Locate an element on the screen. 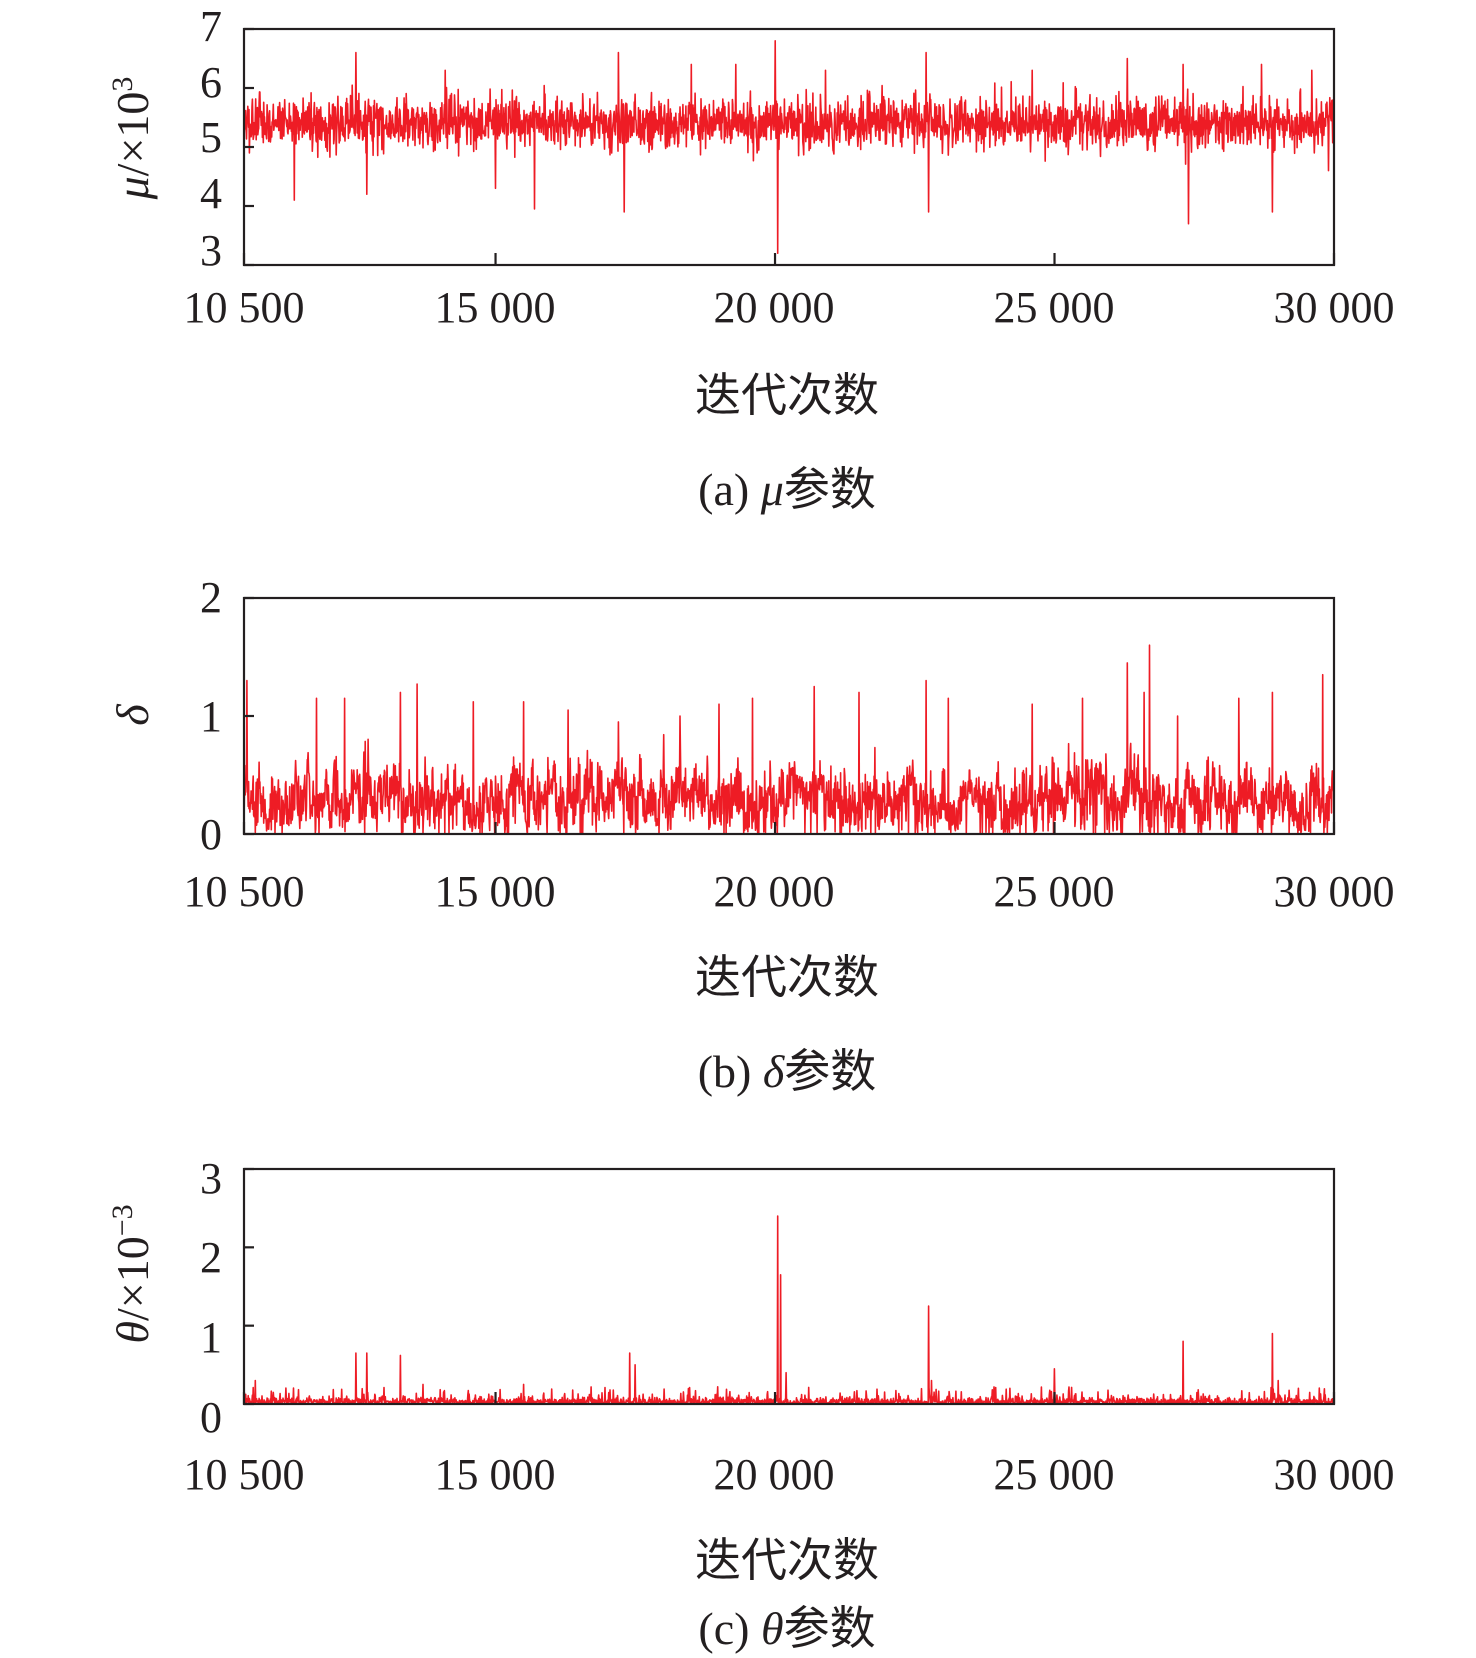 This screenshot has height=1658, width=1476. chart-caption: (b) δ参数 is located at coordinates (787, 1071).